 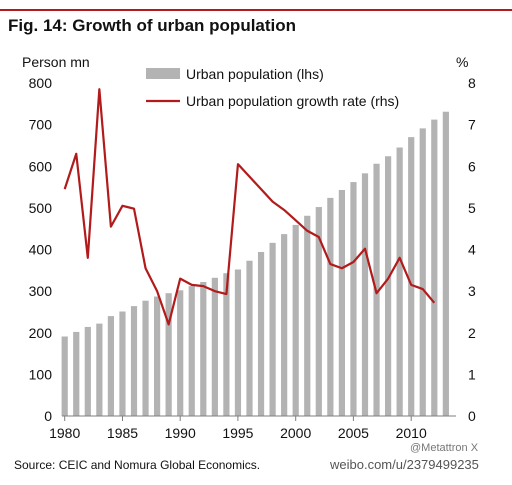 I want to click on title-rule, so click(x=256, y=10).